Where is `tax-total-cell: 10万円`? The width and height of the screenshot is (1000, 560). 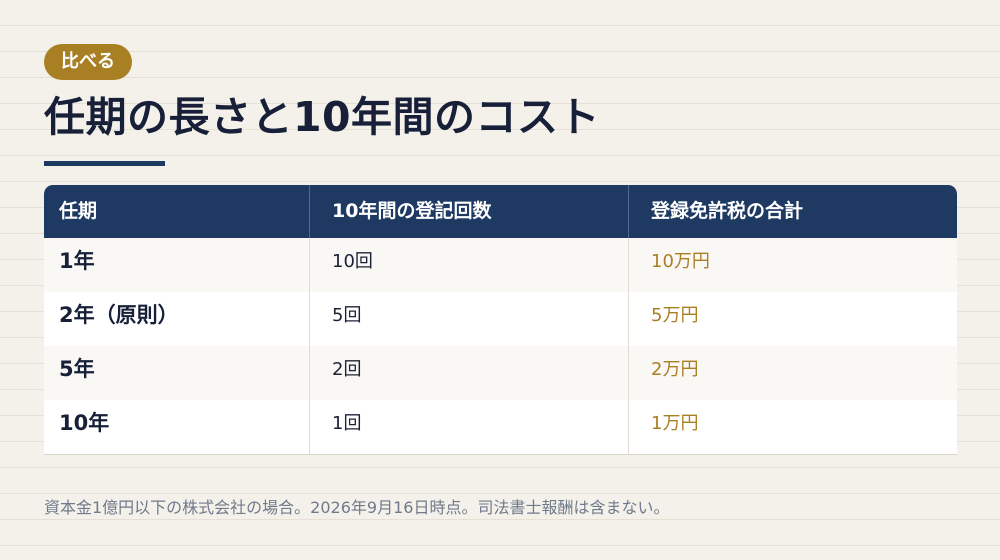 tax-total-cell: 10万円 is located at coordinates (792, 265).